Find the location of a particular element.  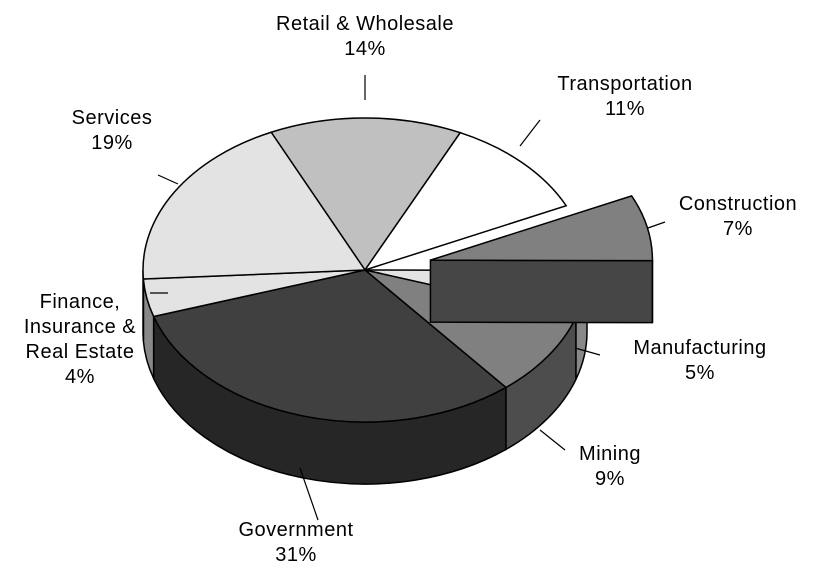

category-label: Government is located at coordinates (296, 530).